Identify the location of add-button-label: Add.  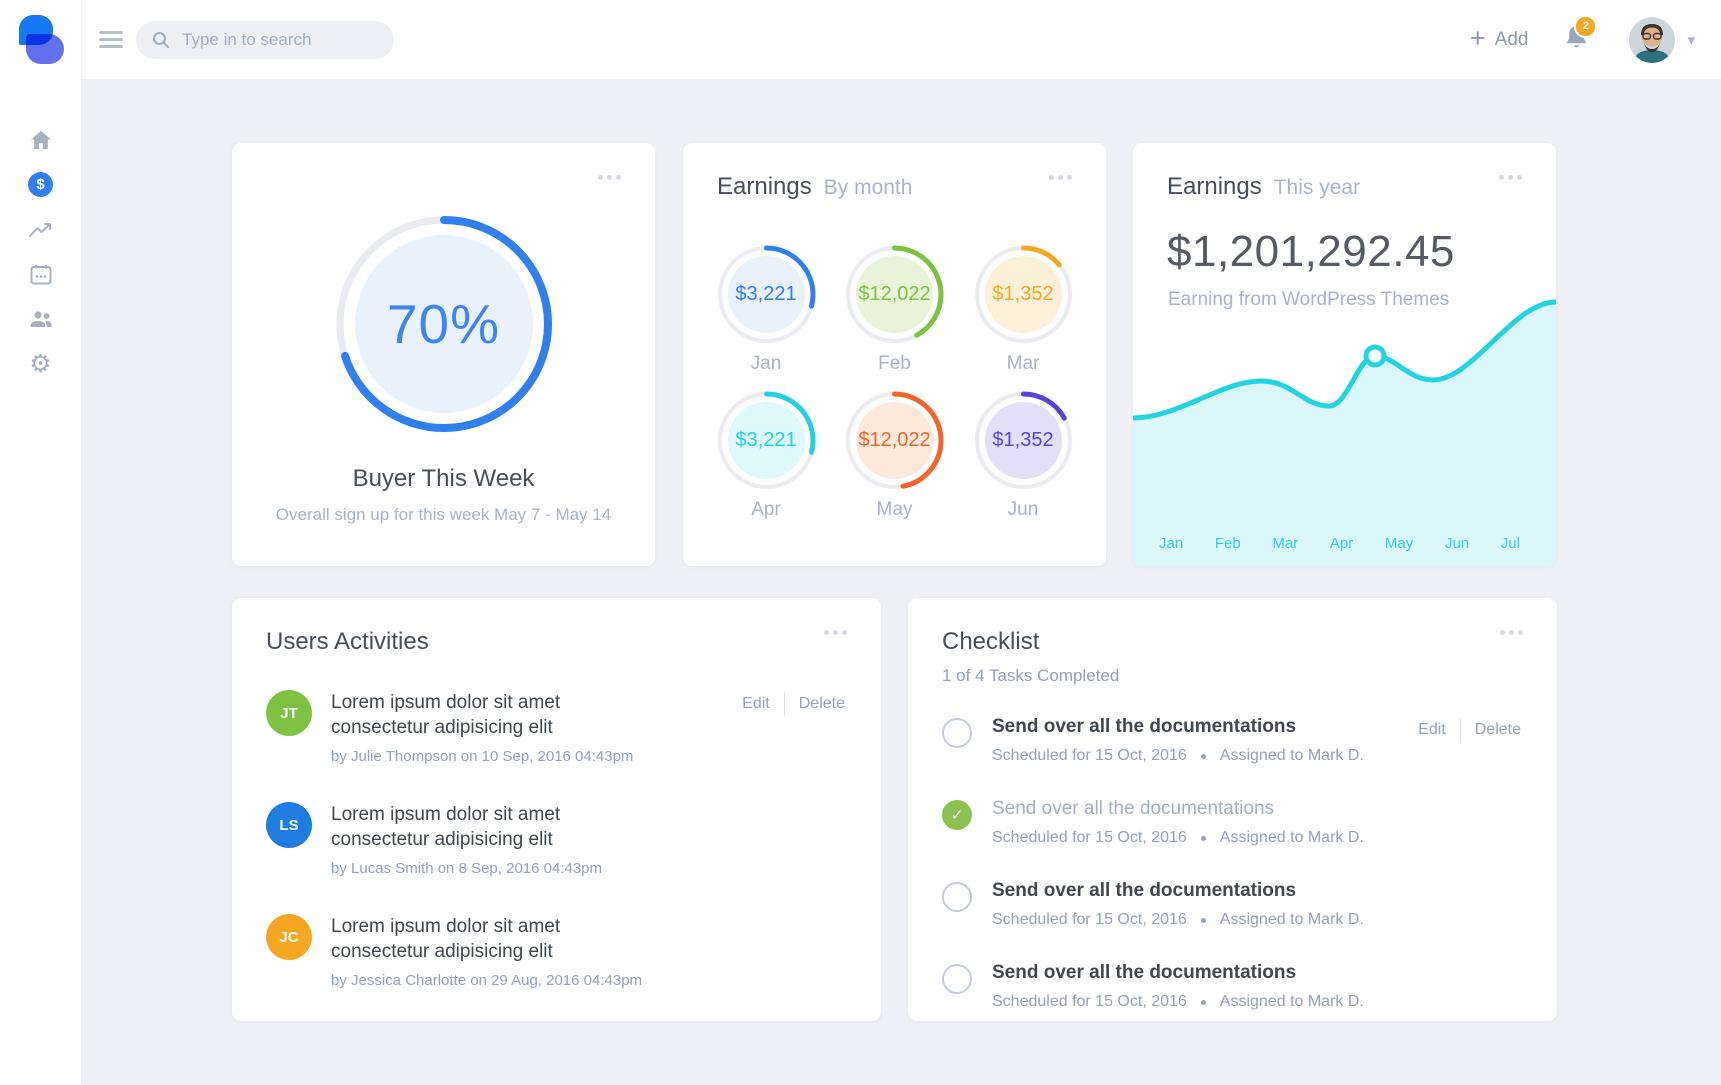
(1511, 39).